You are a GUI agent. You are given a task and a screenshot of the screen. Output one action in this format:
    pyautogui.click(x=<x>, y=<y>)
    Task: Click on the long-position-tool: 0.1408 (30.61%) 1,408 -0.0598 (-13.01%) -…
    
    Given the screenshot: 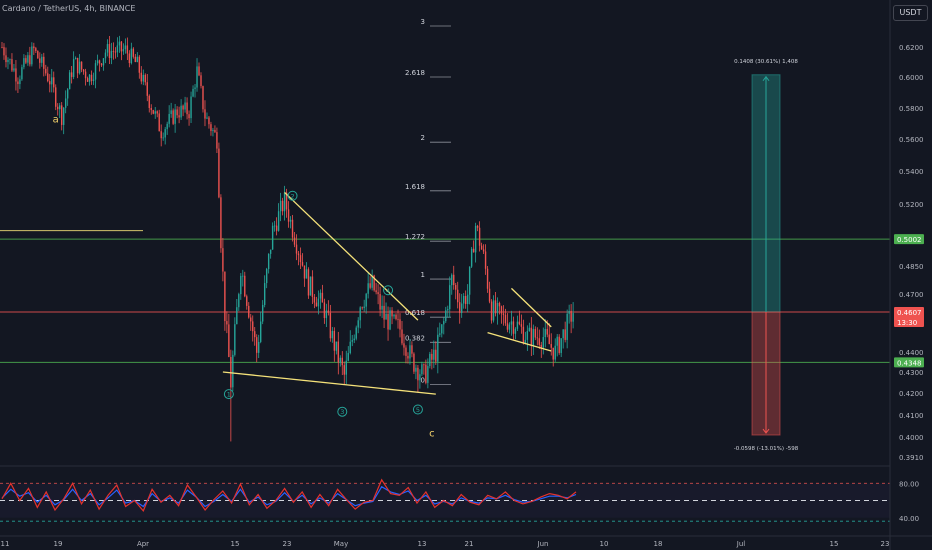 What is the action you would take?
    pyautogui.click(x=766, y=255)
    